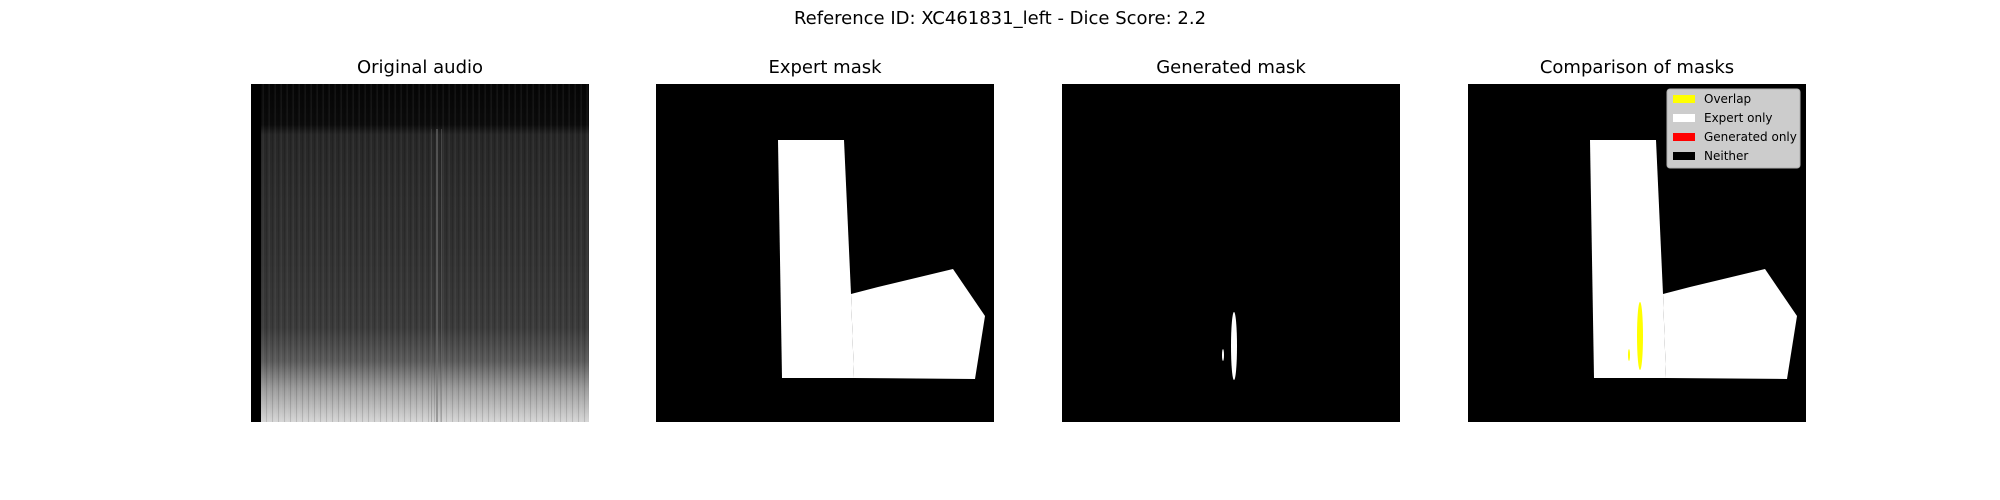 This screenshot has width=2000, height=500. Describe the element at coordinates (1231, 67) in the screenshot. I see `generated-mask-title: Generated mask` at that location.